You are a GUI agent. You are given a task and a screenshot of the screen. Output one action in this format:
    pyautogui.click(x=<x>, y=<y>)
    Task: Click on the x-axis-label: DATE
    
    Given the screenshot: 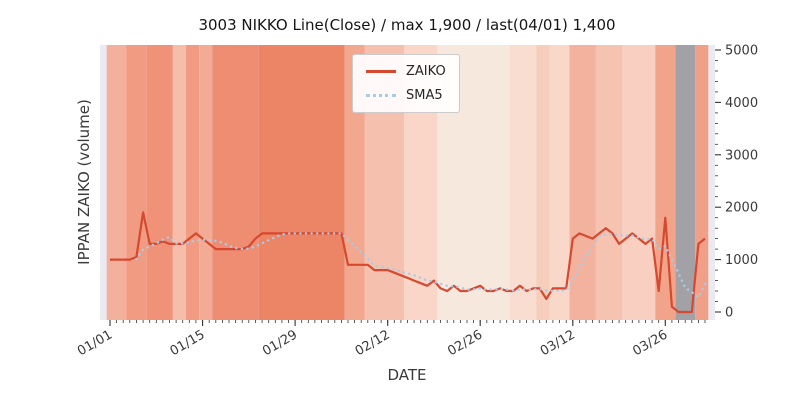 What is the action you would take?
    pyautogui.click(x=407, y=375)
    